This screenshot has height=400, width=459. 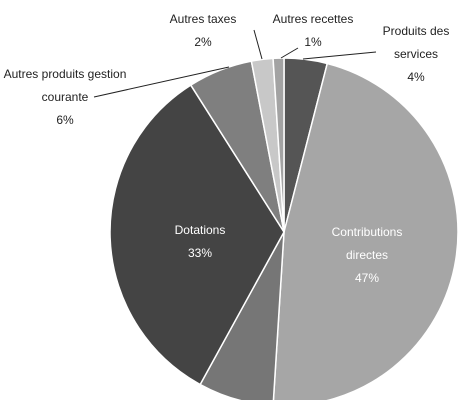 I want to click on slice-label: Contributions directes 47%, so click(x=367, y=255).